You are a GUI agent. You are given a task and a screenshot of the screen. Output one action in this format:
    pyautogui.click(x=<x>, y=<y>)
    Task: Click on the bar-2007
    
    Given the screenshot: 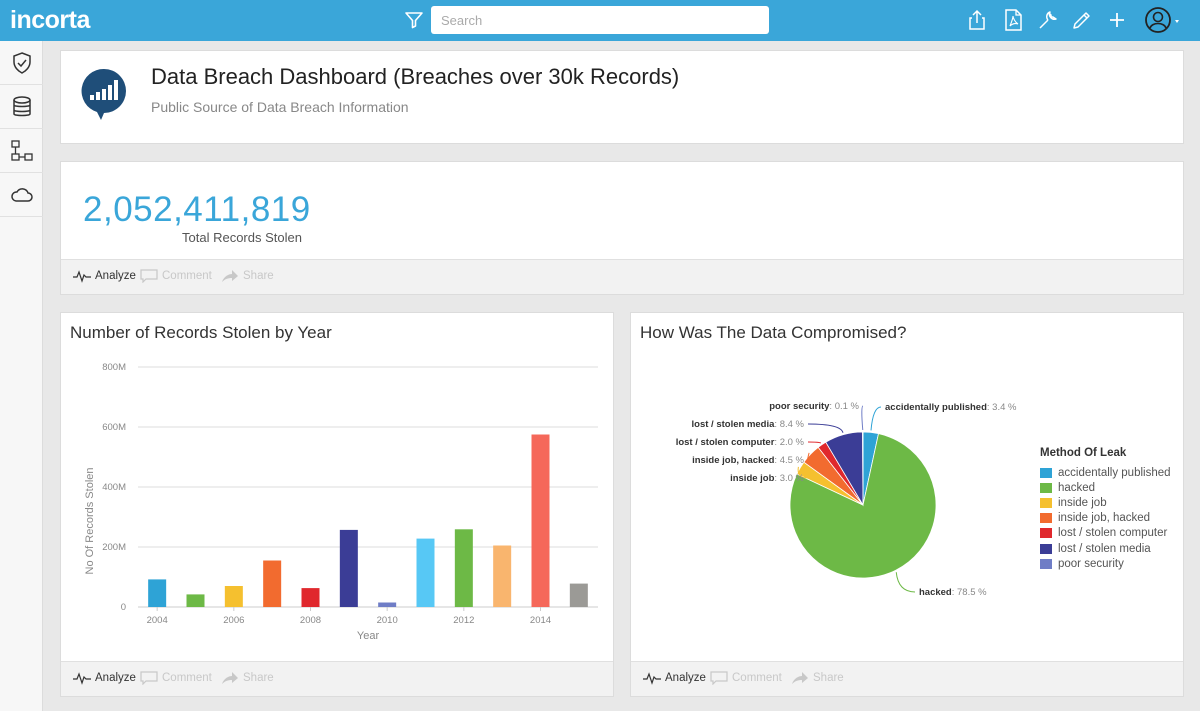 What is the action you would take?
    pyautogui.click(x=272, y=584)
    